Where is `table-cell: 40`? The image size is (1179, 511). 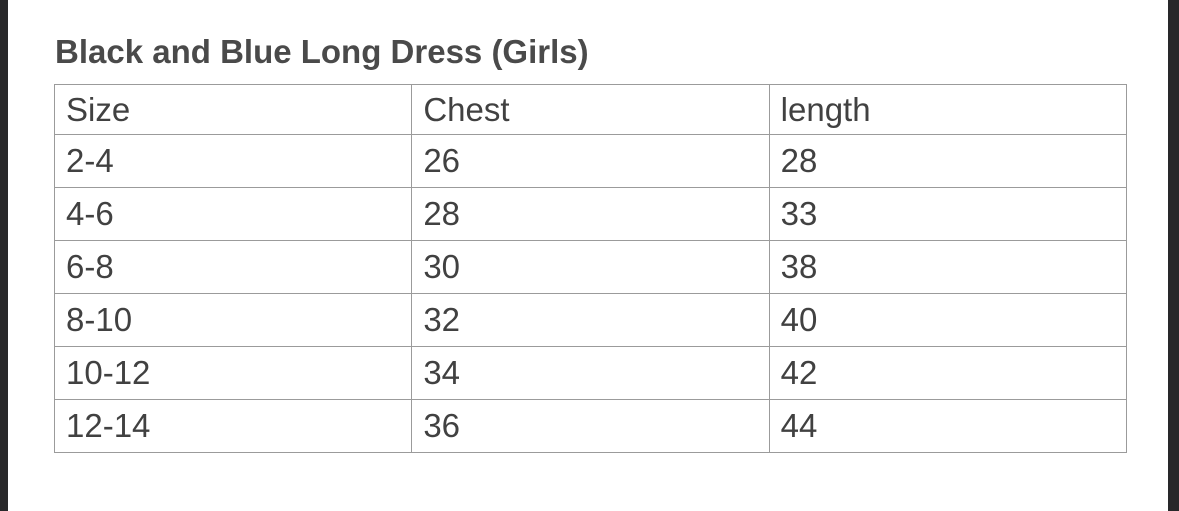
table-cell: 40 is located at coordinates (948, 320).